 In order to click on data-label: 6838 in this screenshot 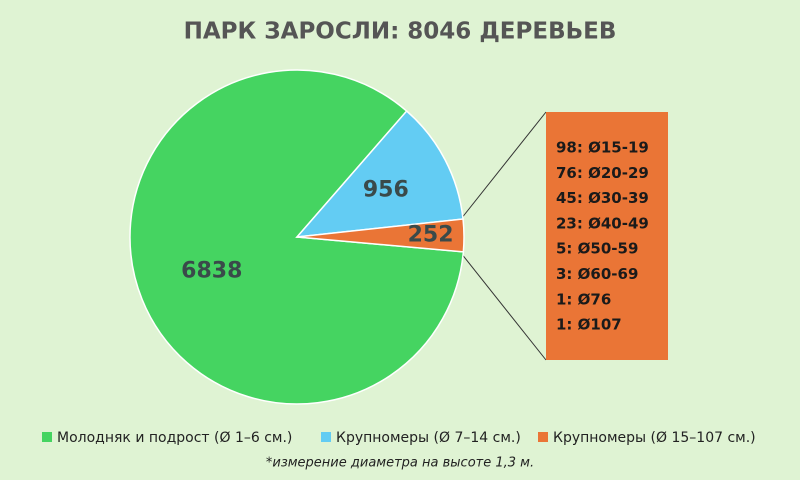, I will do `click(211, 270)`.